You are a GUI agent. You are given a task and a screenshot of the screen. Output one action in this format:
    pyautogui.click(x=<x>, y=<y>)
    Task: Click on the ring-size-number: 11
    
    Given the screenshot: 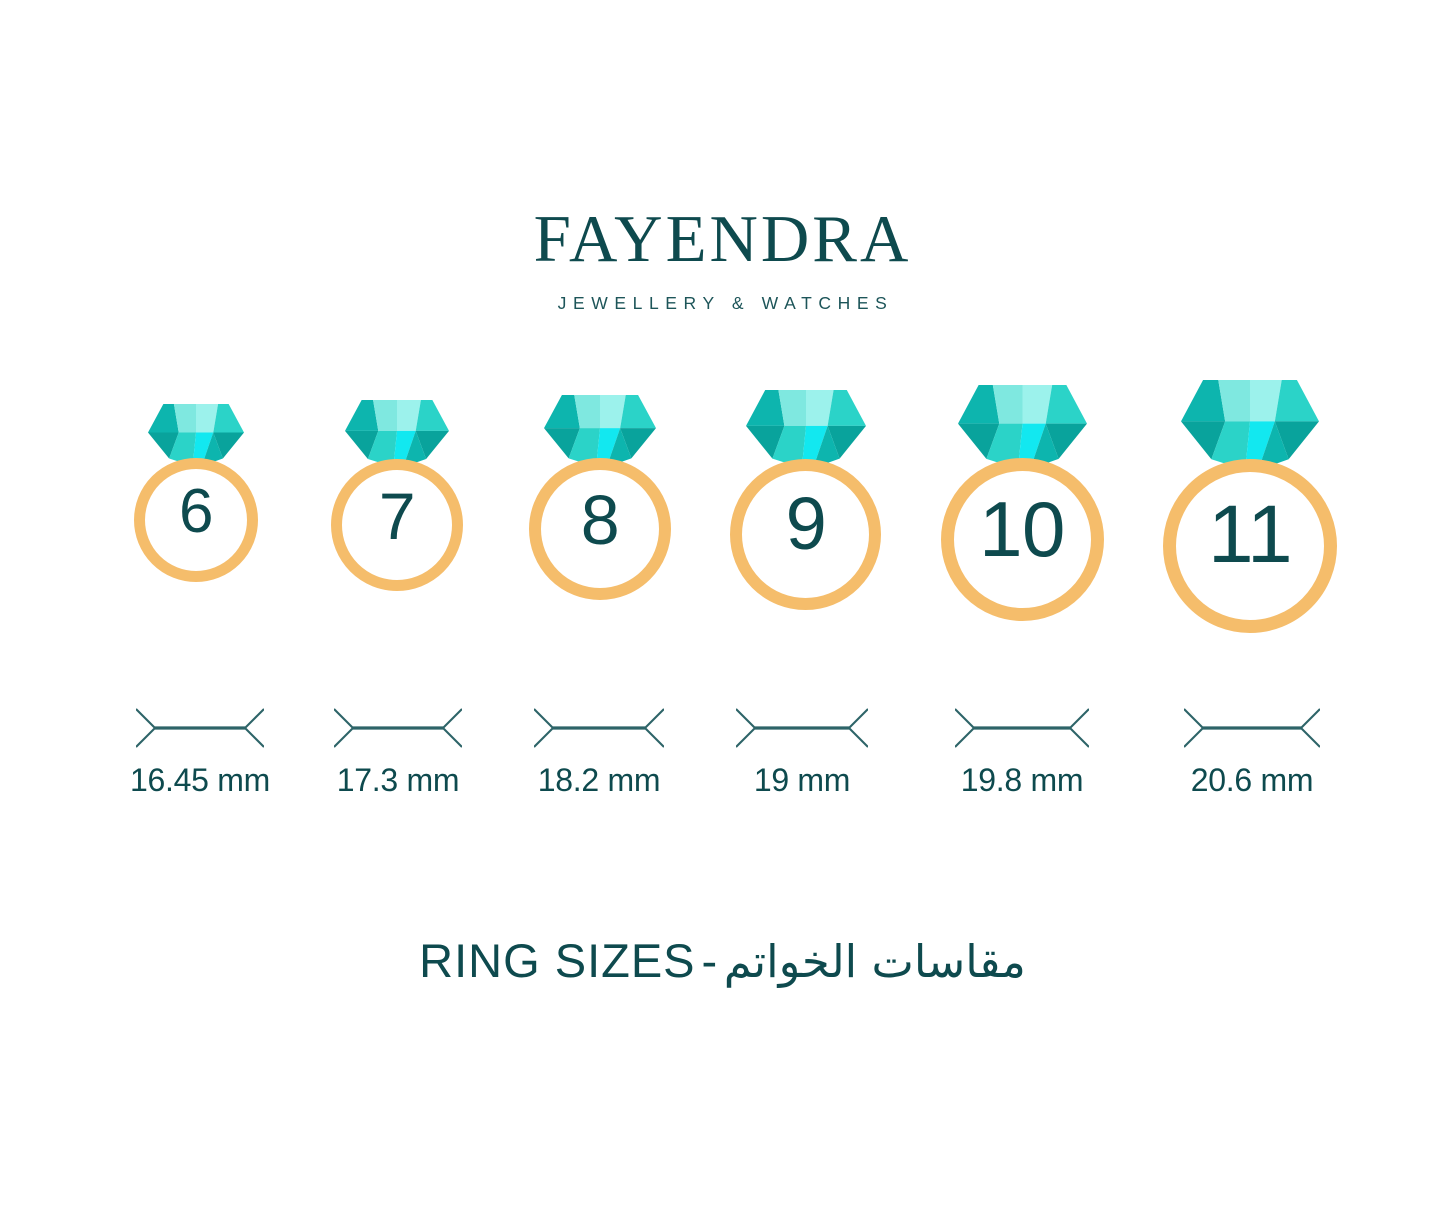 What is the action you would take?
    pyautogui.click(x=1250, y=534)
    